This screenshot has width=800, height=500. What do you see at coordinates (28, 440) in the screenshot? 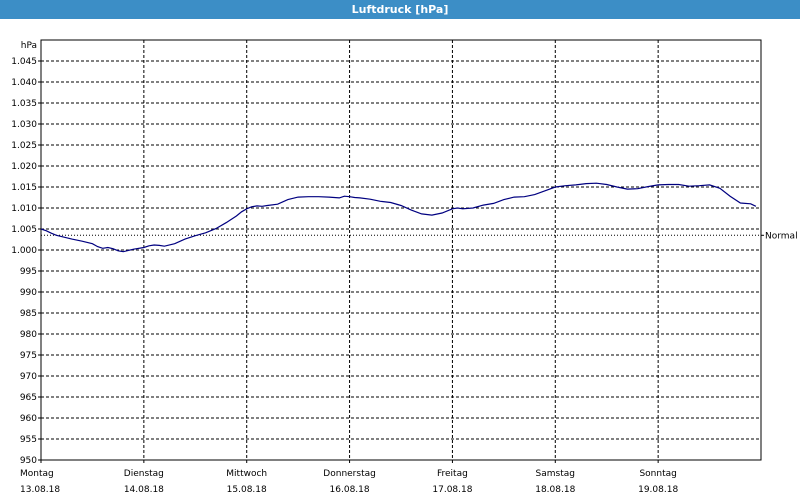
I see `y-tick-label: 955` at bounding box center [28, 440].